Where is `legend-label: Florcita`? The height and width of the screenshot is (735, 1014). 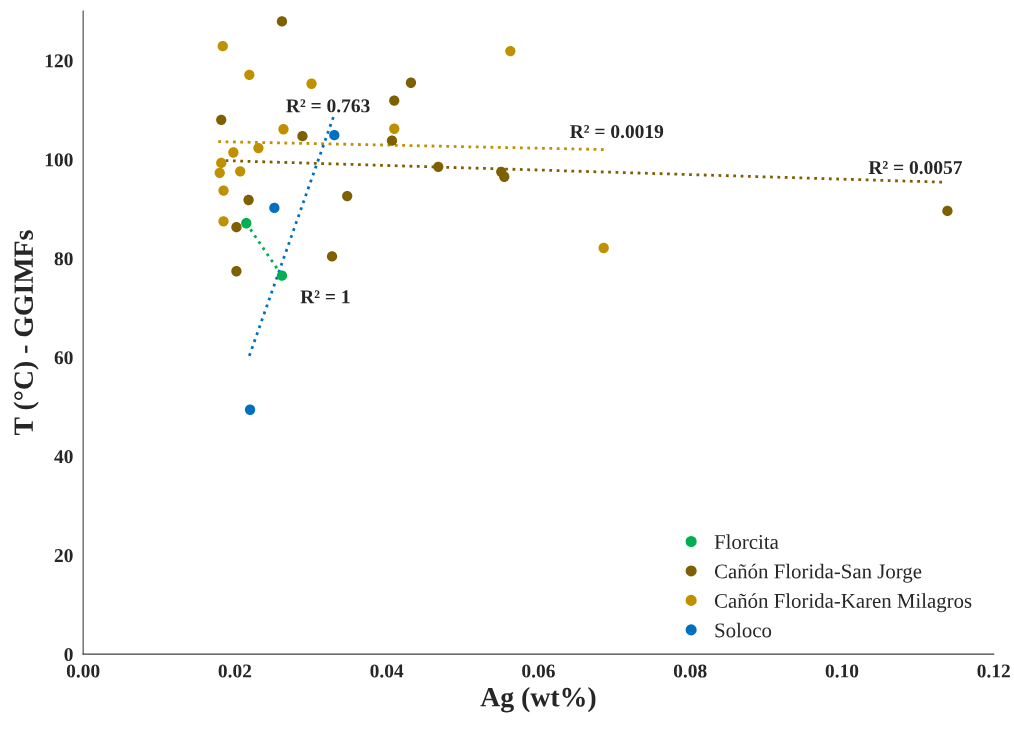 legend-label: Florcita is located at coordinates (746, 541).